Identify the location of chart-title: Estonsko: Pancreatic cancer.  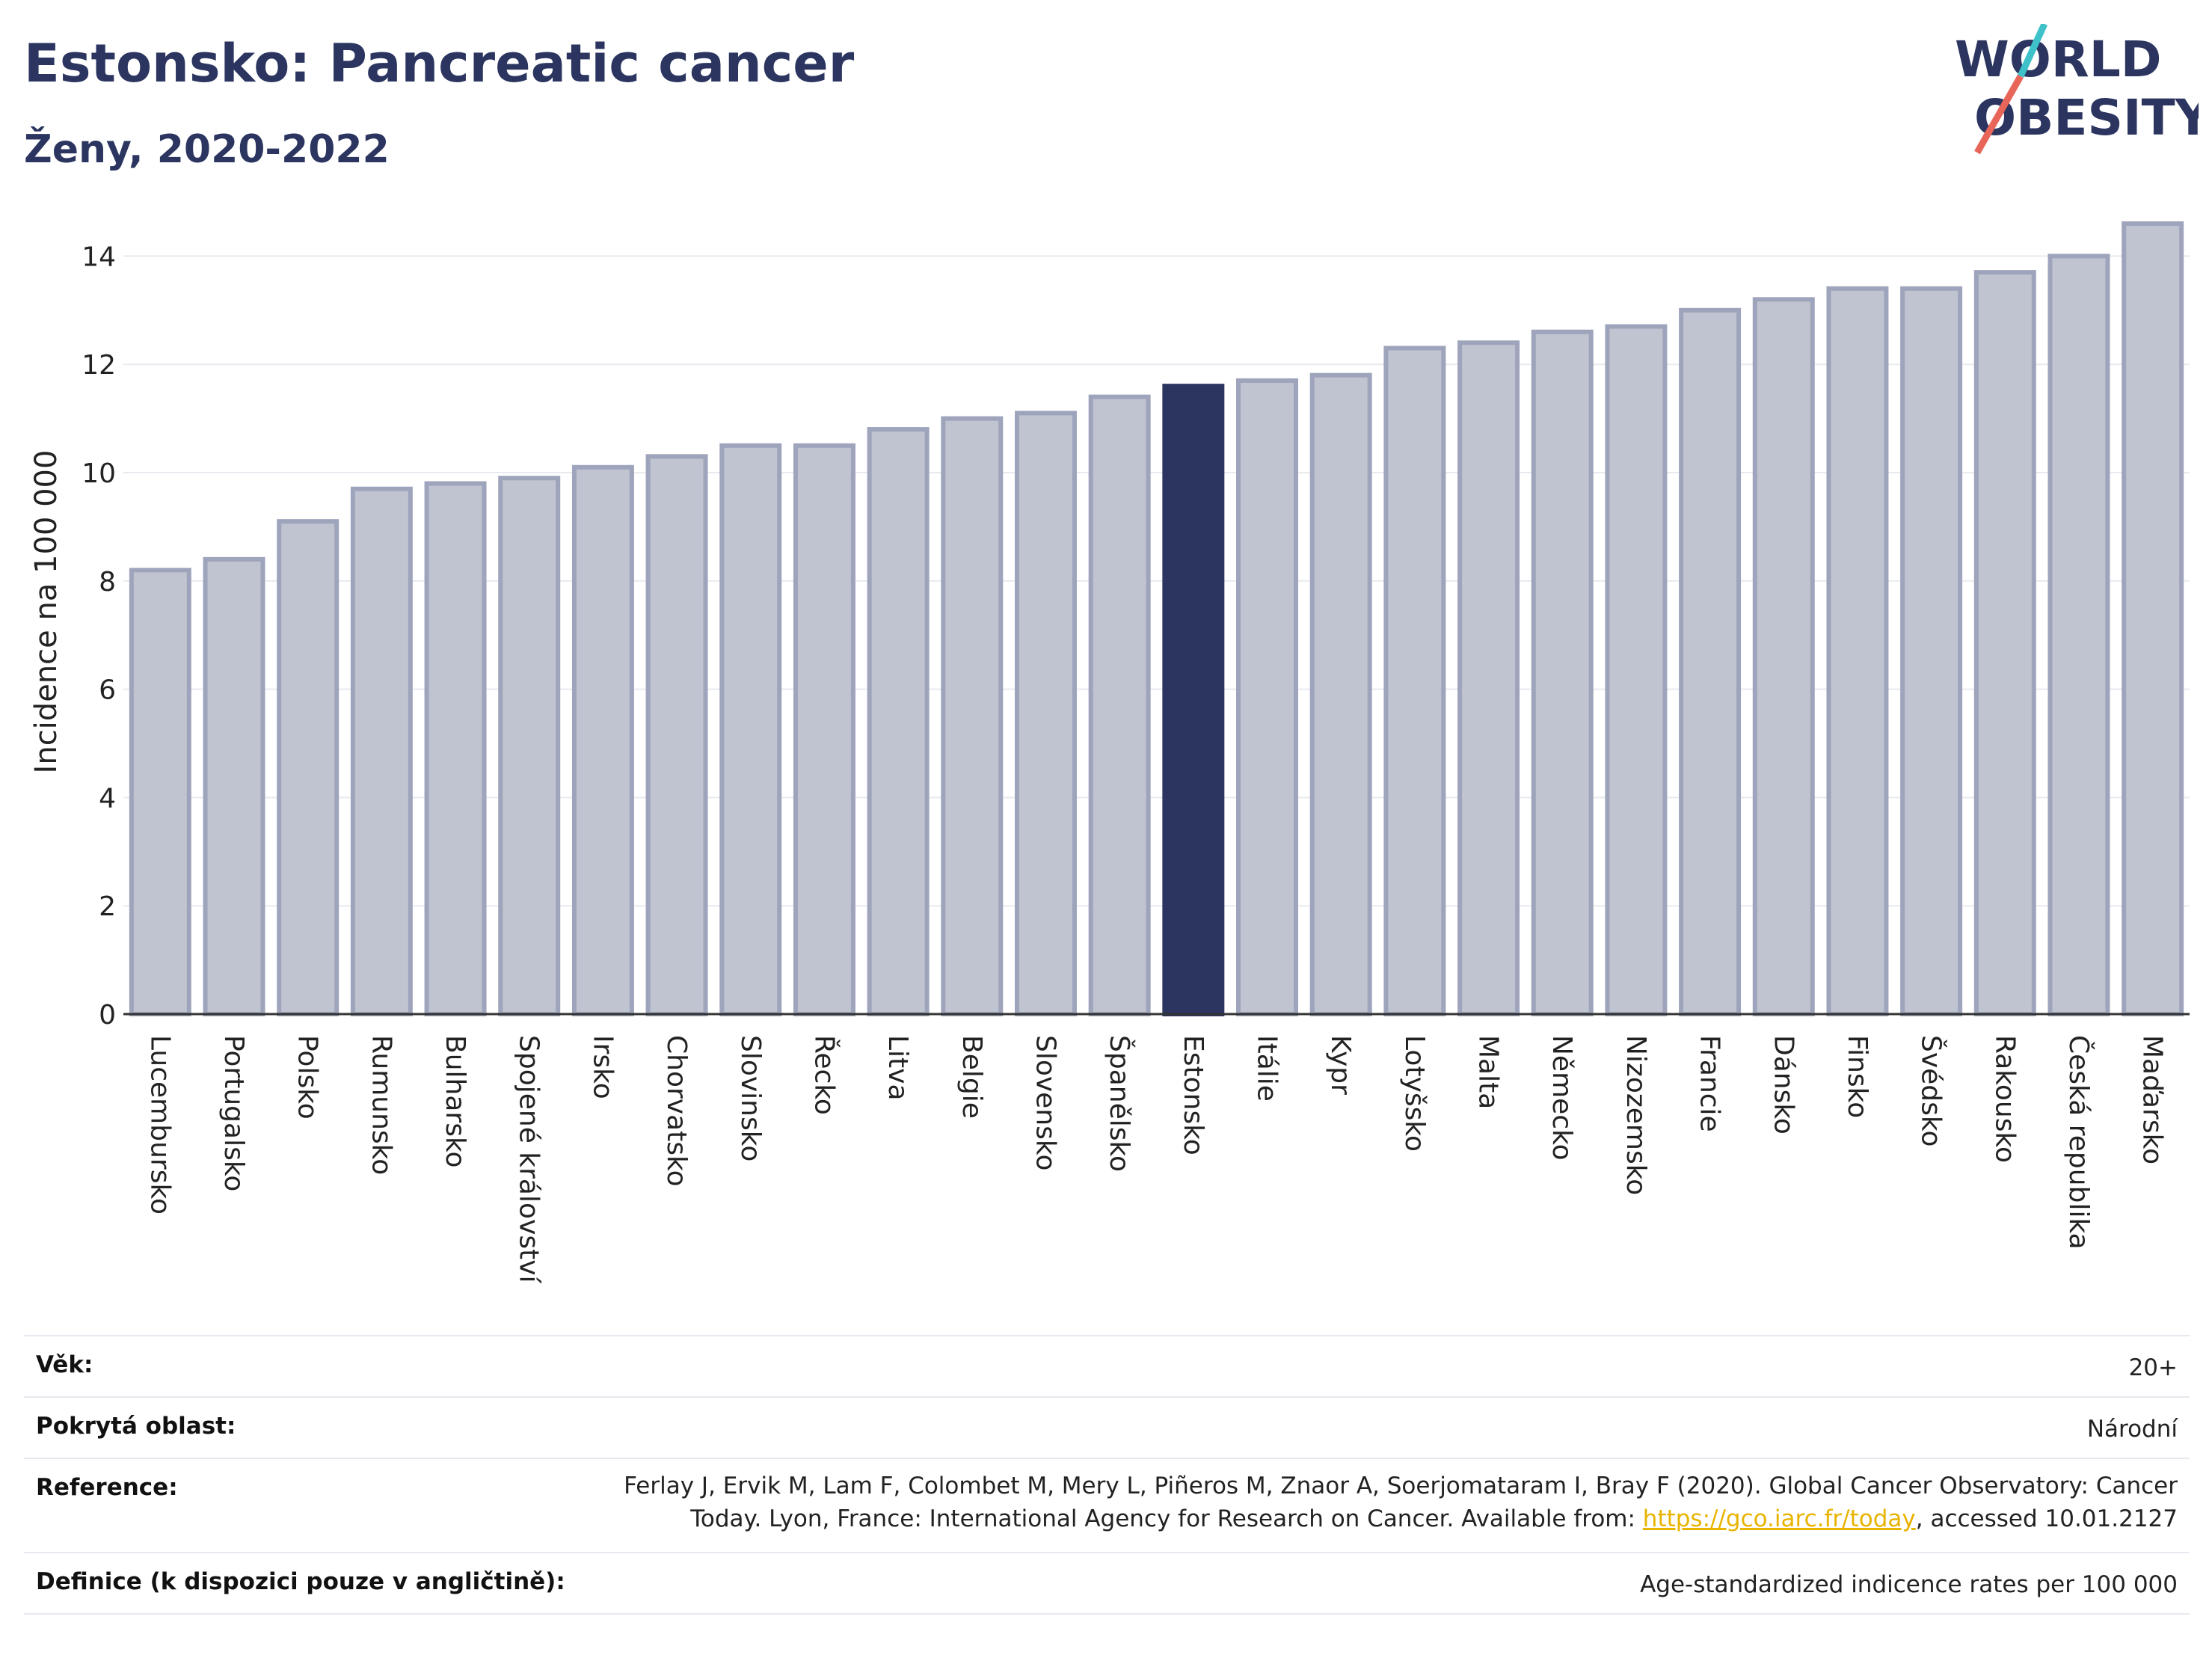
(439, 63).